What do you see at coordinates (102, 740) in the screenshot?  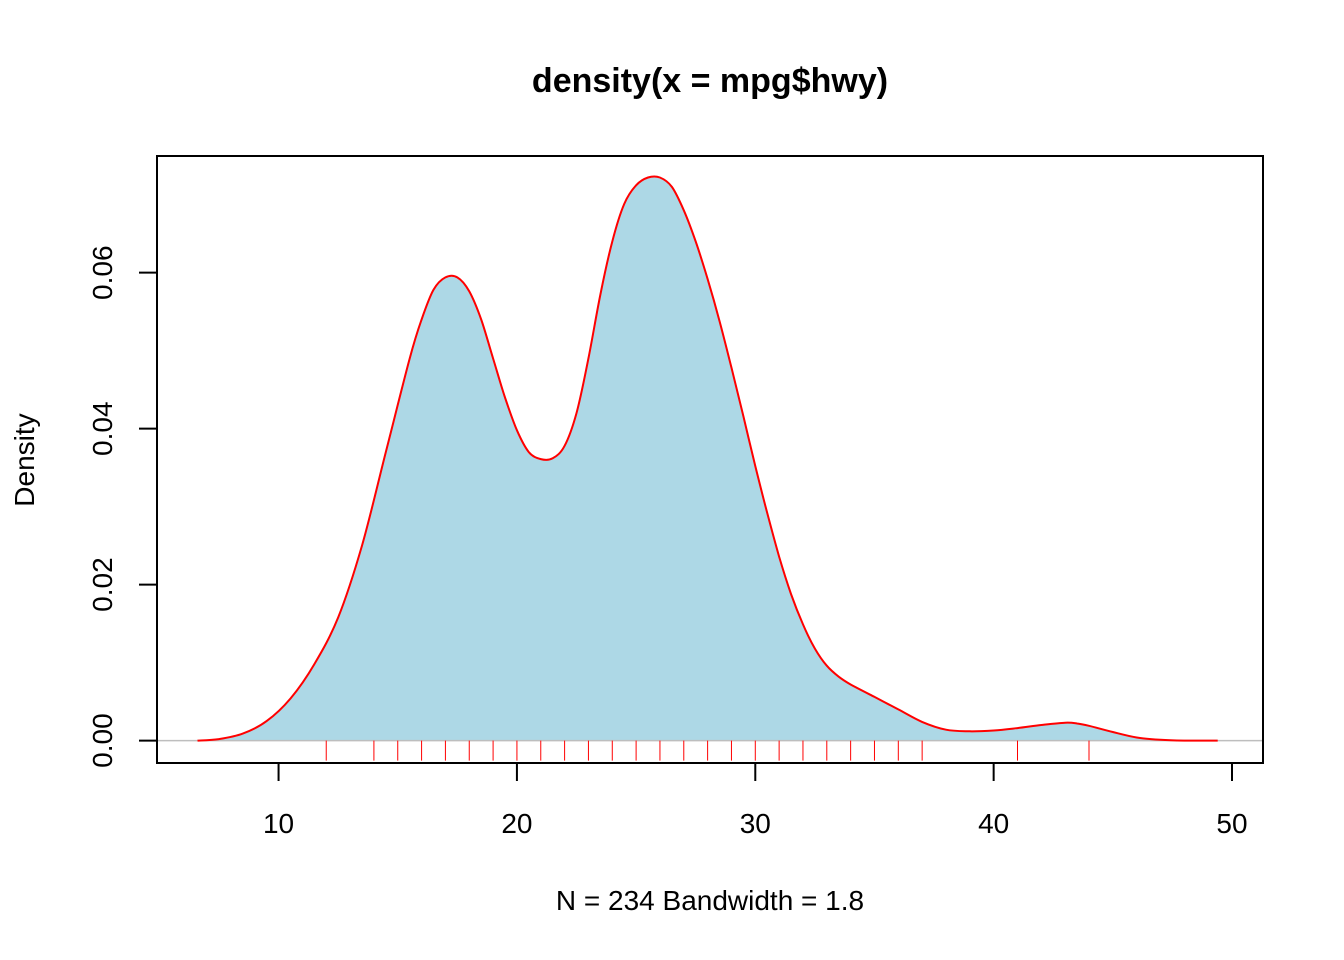 I see `y-tick-label: 0.00` at bounding box center [102, 740].